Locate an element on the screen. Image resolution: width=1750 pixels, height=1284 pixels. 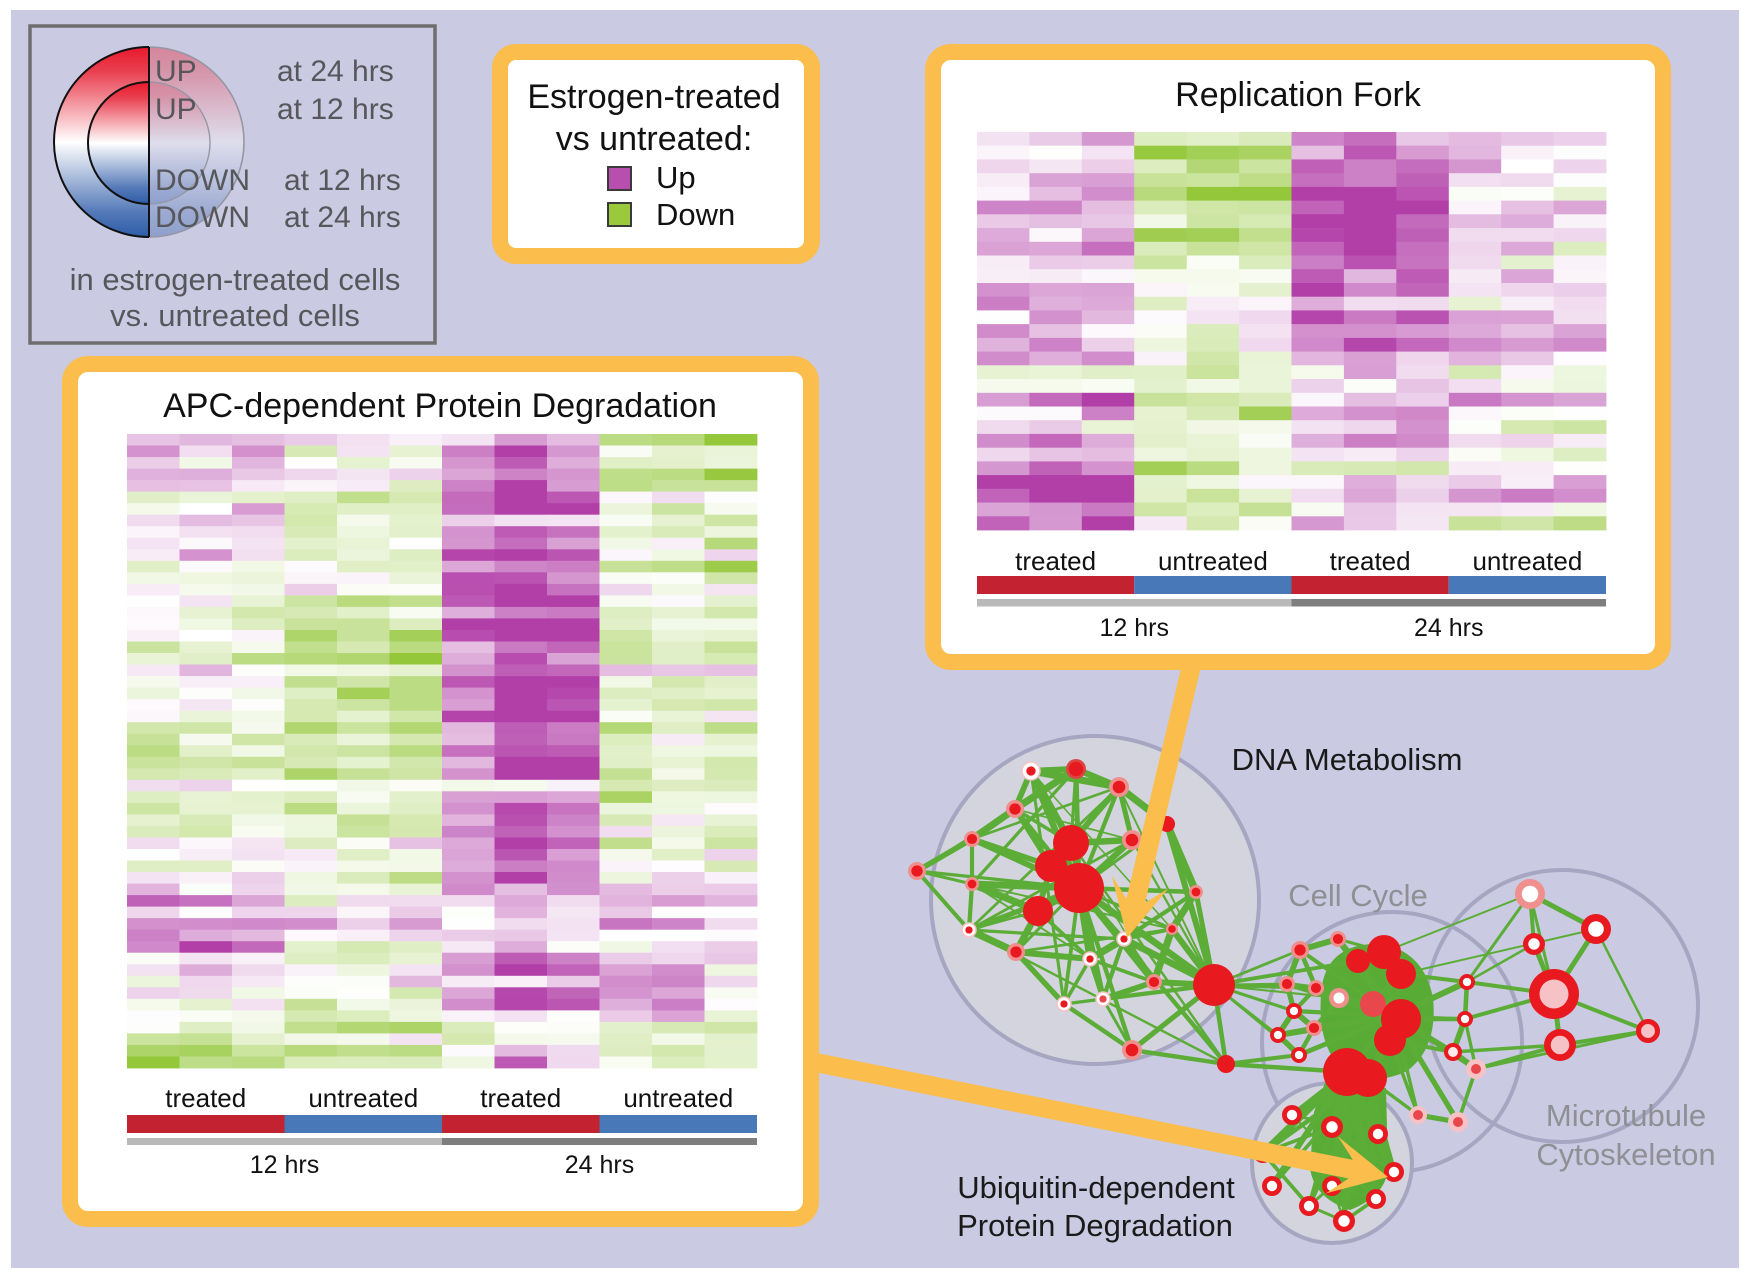
svg-text: in estrogen-treated cells is located at coordinates (235, 279).